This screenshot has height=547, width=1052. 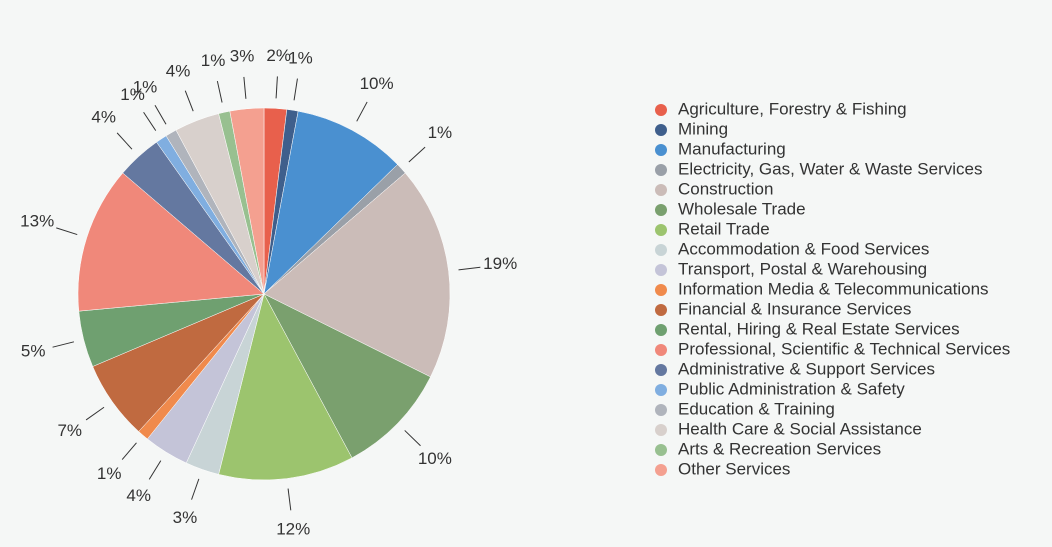 I want to click on legend-label: Transport, Postal & Warehousing, so click(x=802, y=268).